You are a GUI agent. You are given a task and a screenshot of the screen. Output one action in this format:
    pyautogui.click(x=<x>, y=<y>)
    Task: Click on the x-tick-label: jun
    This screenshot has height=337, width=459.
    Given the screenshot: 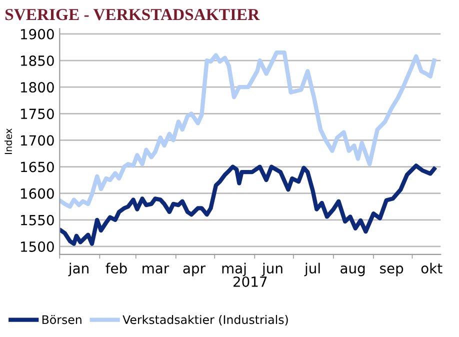 What is the action you would take?
    pyautogui.click(x=272, y=269)
    